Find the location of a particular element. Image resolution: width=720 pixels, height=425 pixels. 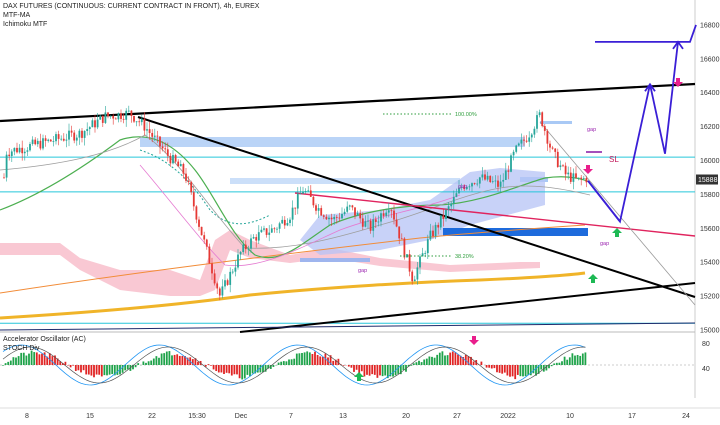

x-tick-label: 24 is located at coordinates (686, 416).